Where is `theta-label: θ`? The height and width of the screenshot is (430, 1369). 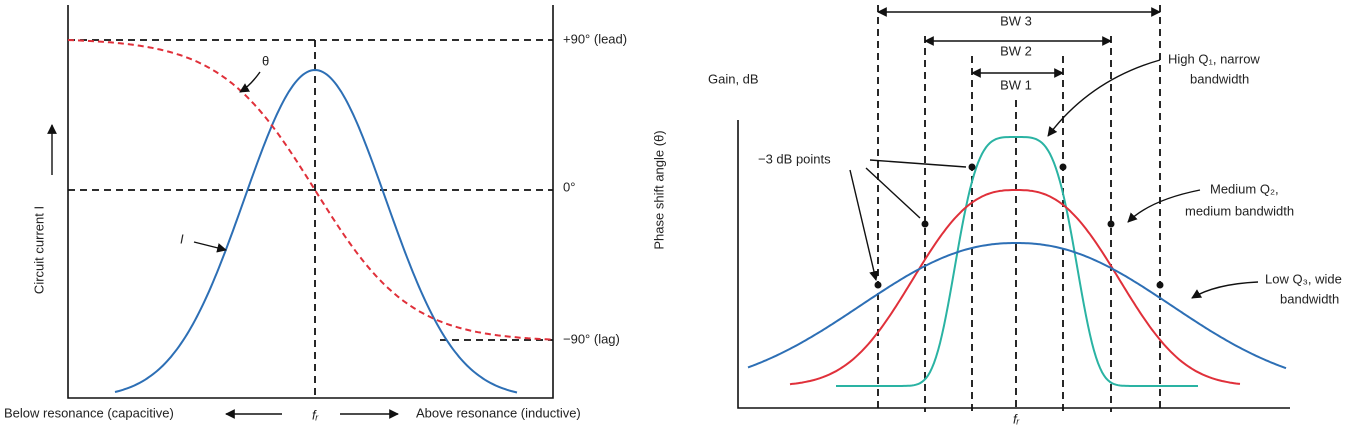
theta-label: θ is located at coordinates (265, 60).